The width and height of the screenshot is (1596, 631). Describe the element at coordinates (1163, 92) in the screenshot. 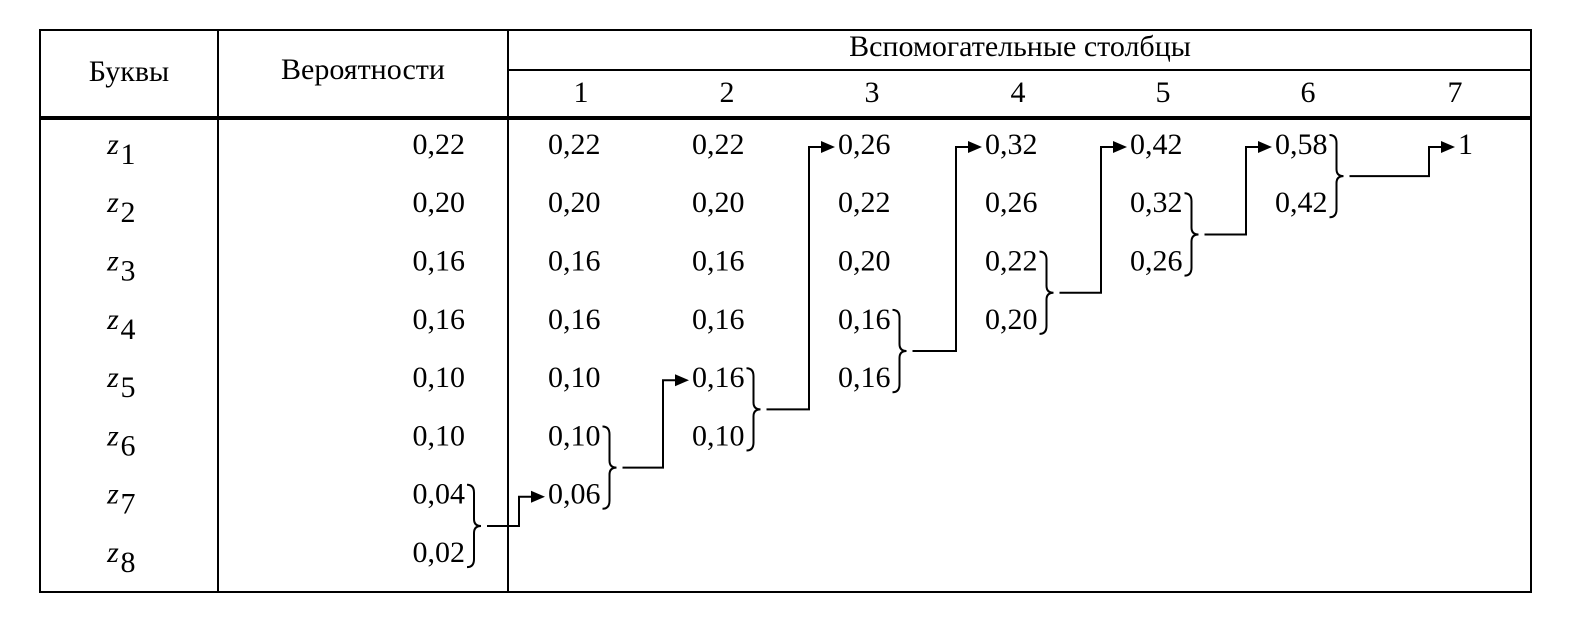

I see `column-number: 5` at that location.